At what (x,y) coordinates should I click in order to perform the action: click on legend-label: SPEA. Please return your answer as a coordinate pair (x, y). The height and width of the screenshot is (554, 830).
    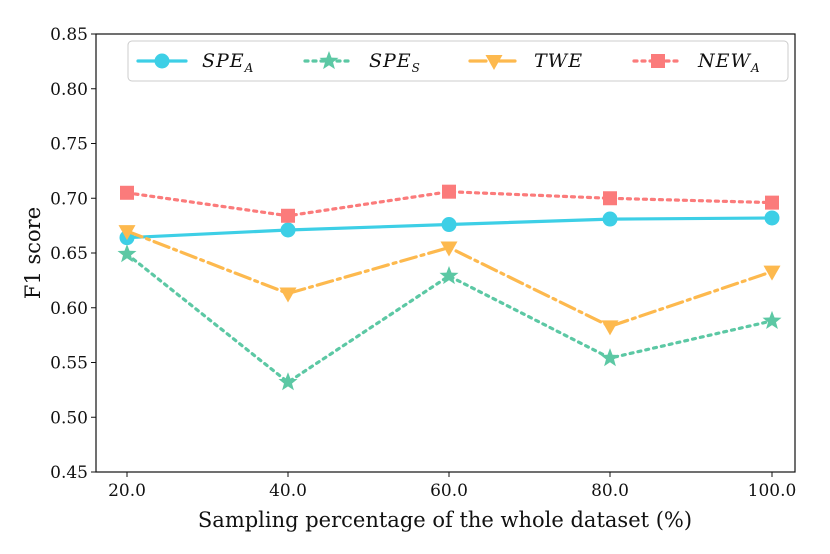
    Looking at the image, I should click on (228, 62).